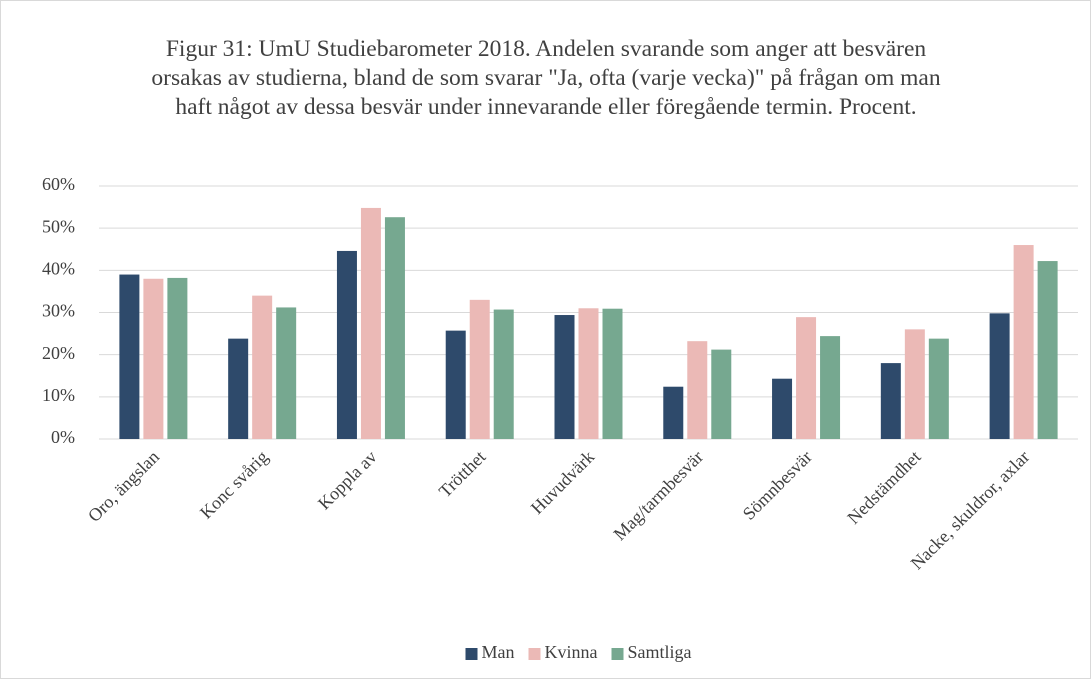 The height and width of the screenshot is (680, 1091). Describe the element at coordinates (63, 437) in the screenshot. I see `y-tick-label: 0%` at that location.